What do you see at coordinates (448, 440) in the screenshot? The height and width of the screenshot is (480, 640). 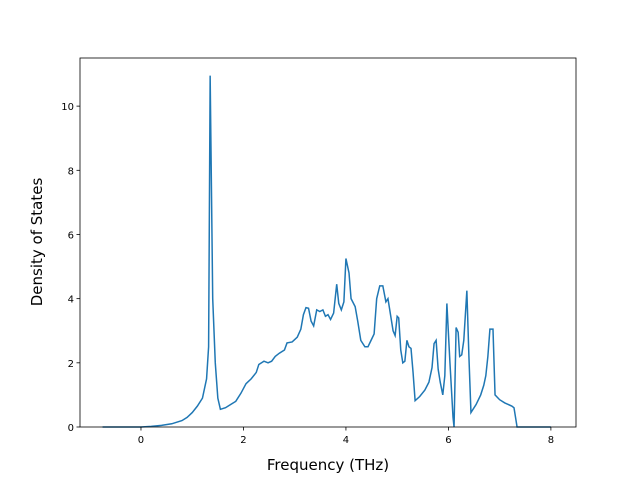 I see `x-tick-label: 6` at bounding box center [448, 440].